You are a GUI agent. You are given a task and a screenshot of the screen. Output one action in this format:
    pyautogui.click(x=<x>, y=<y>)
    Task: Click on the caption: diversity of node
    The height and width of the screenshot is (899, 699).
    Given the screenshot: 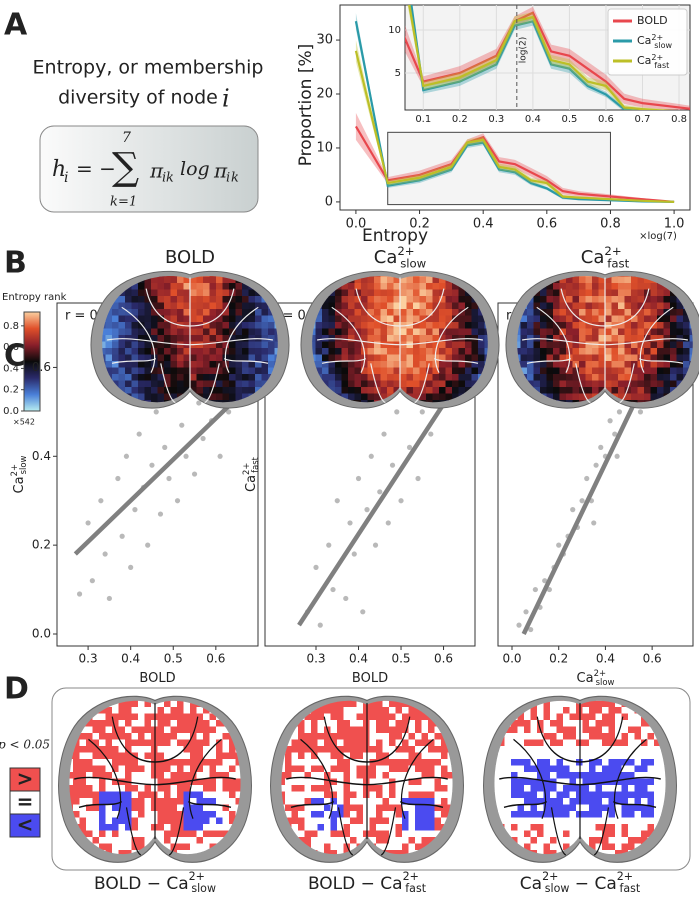 What is the action you would take?
    pyautogui.click(x=138, y=98)
    